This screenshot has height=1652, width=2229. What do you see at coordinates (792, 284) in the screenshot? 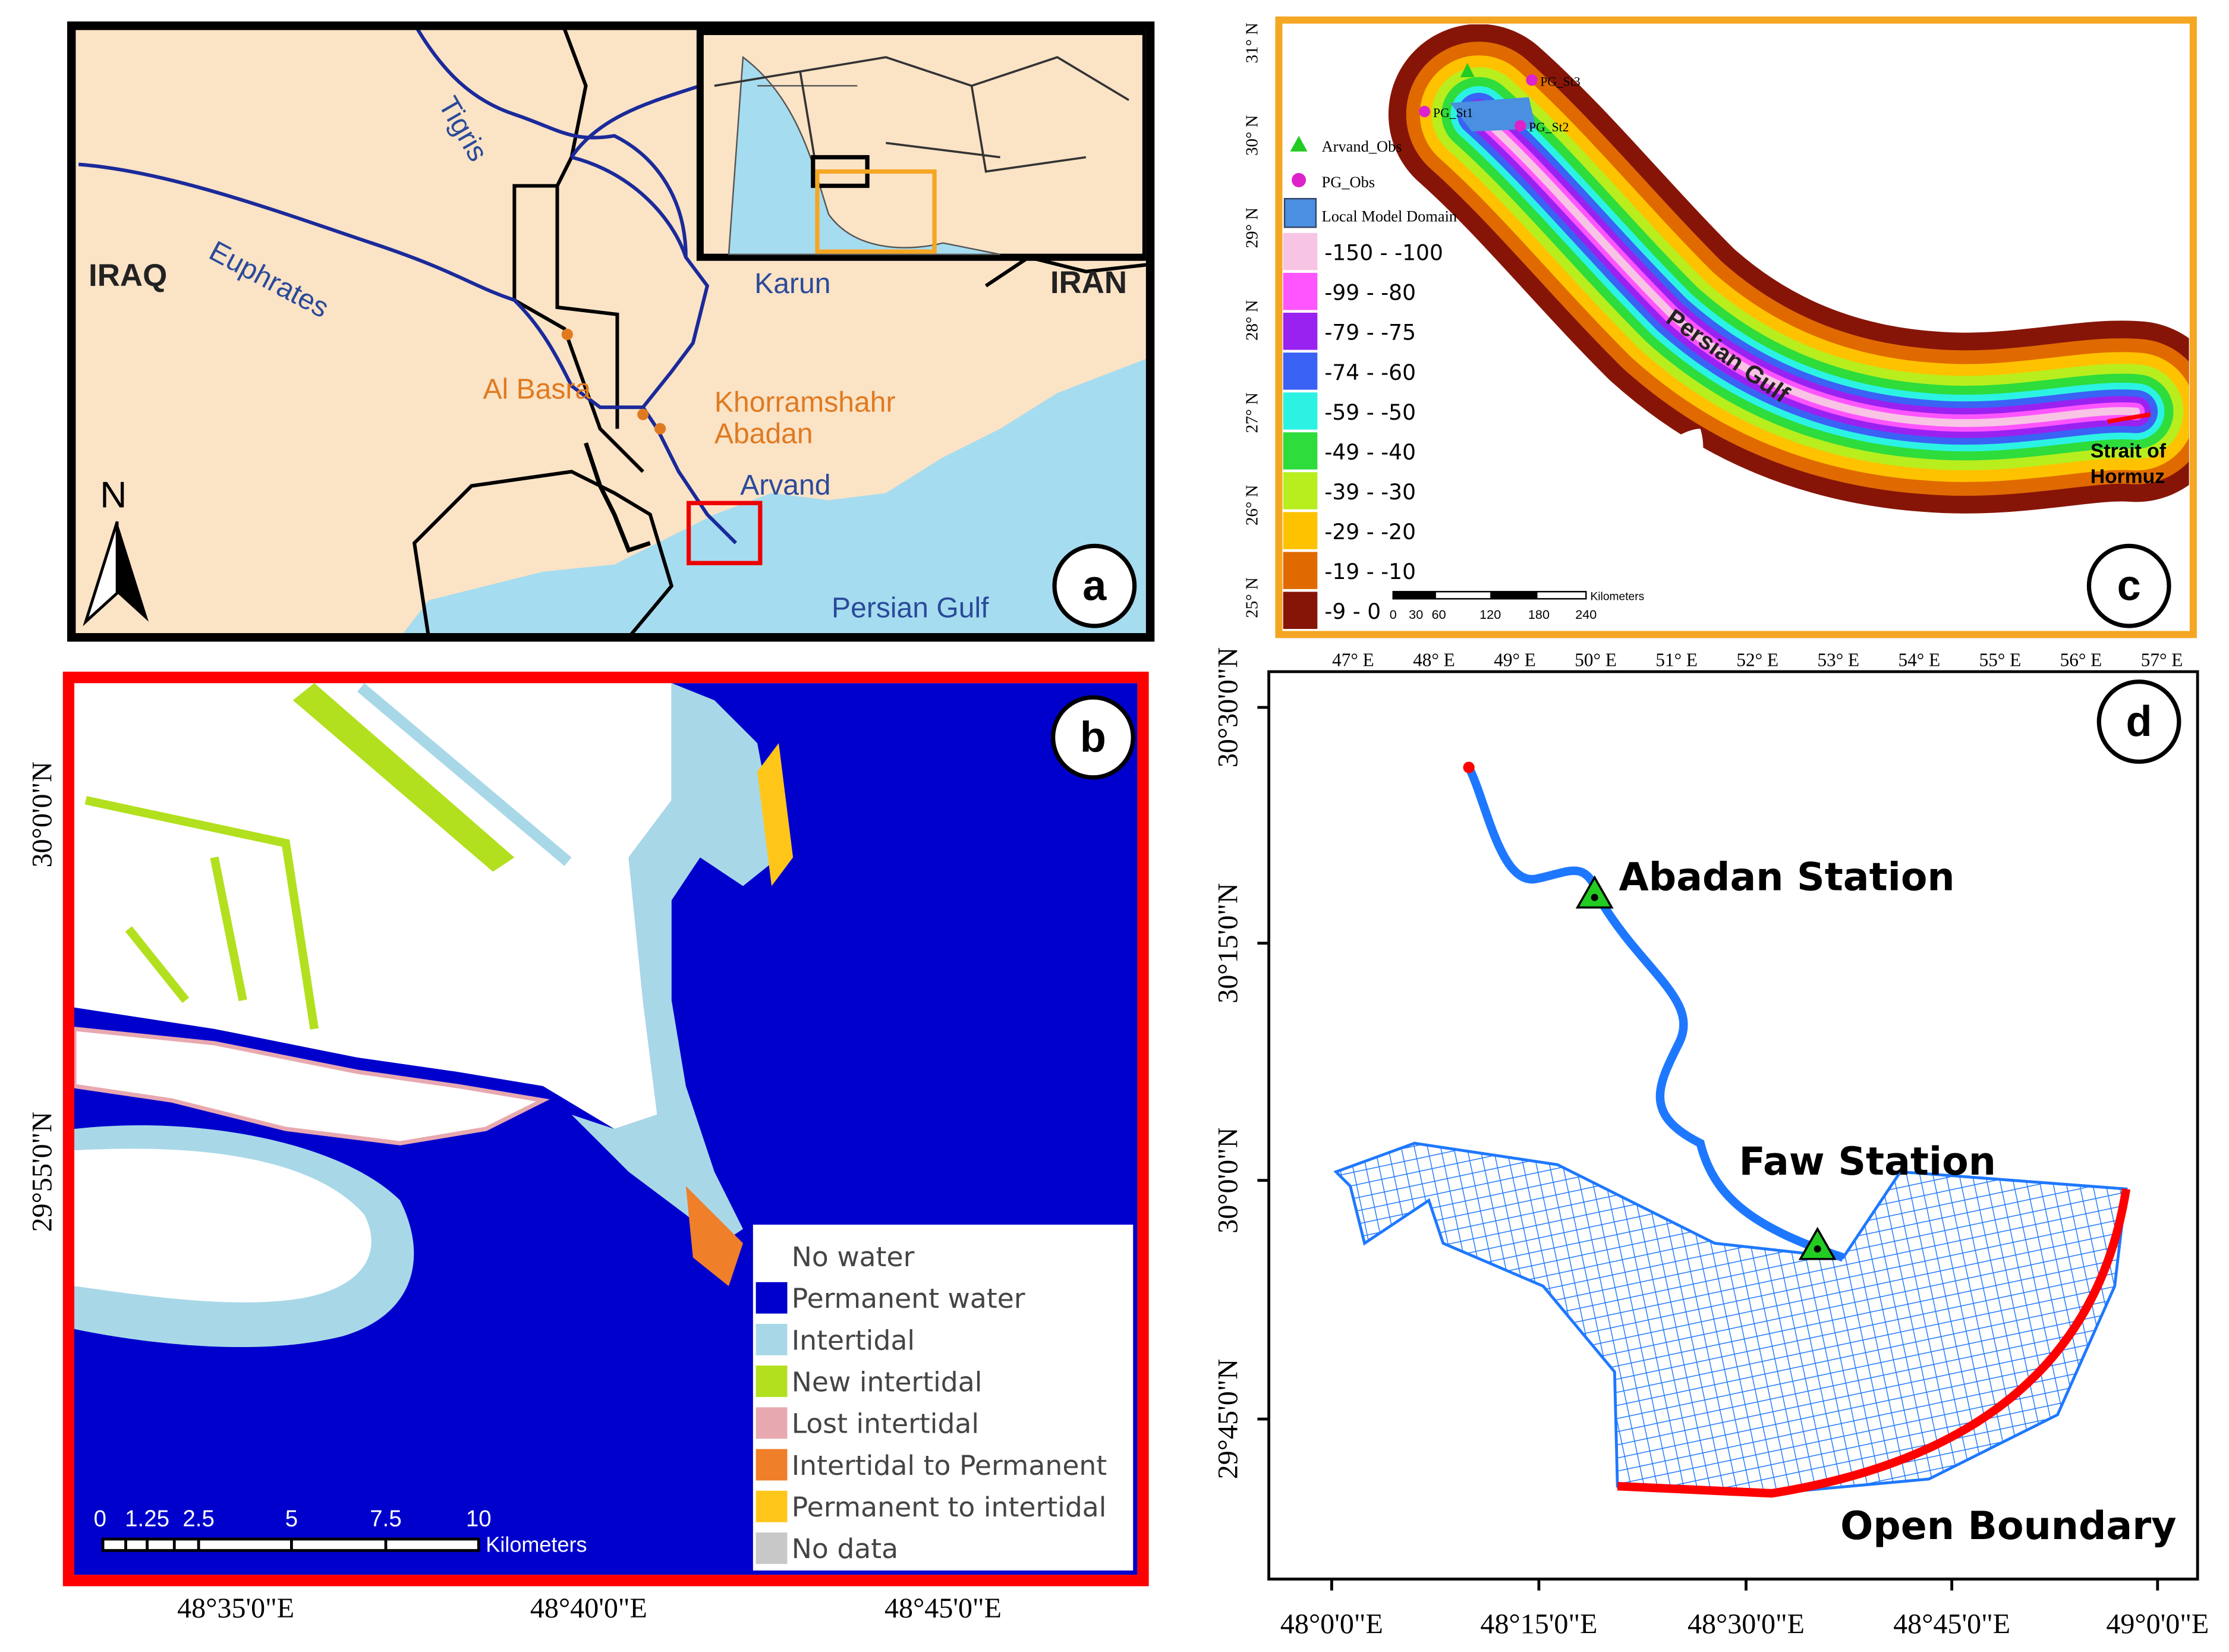
I see `river-label: Karun` at bounding box center [792, 284].